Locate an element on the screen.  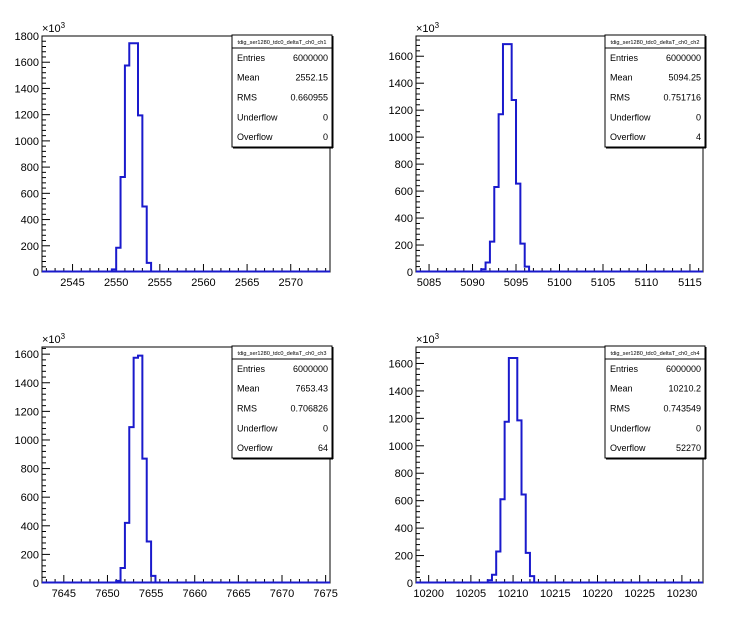
stats-box-frame is located at coordinates (282, 91).